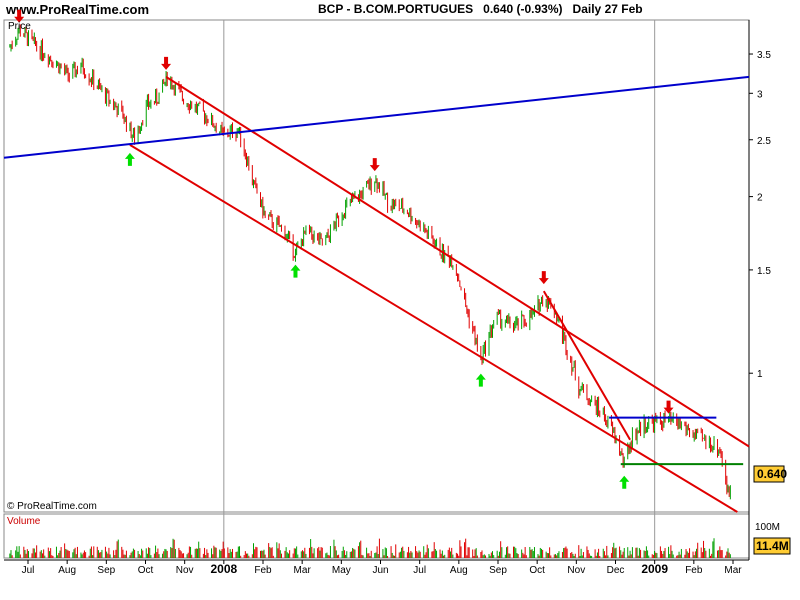 The image size is (800, 600). Describe the element at coordinates (19, 26) in the screenshot. I see `price-panel-label: Price` at that location.